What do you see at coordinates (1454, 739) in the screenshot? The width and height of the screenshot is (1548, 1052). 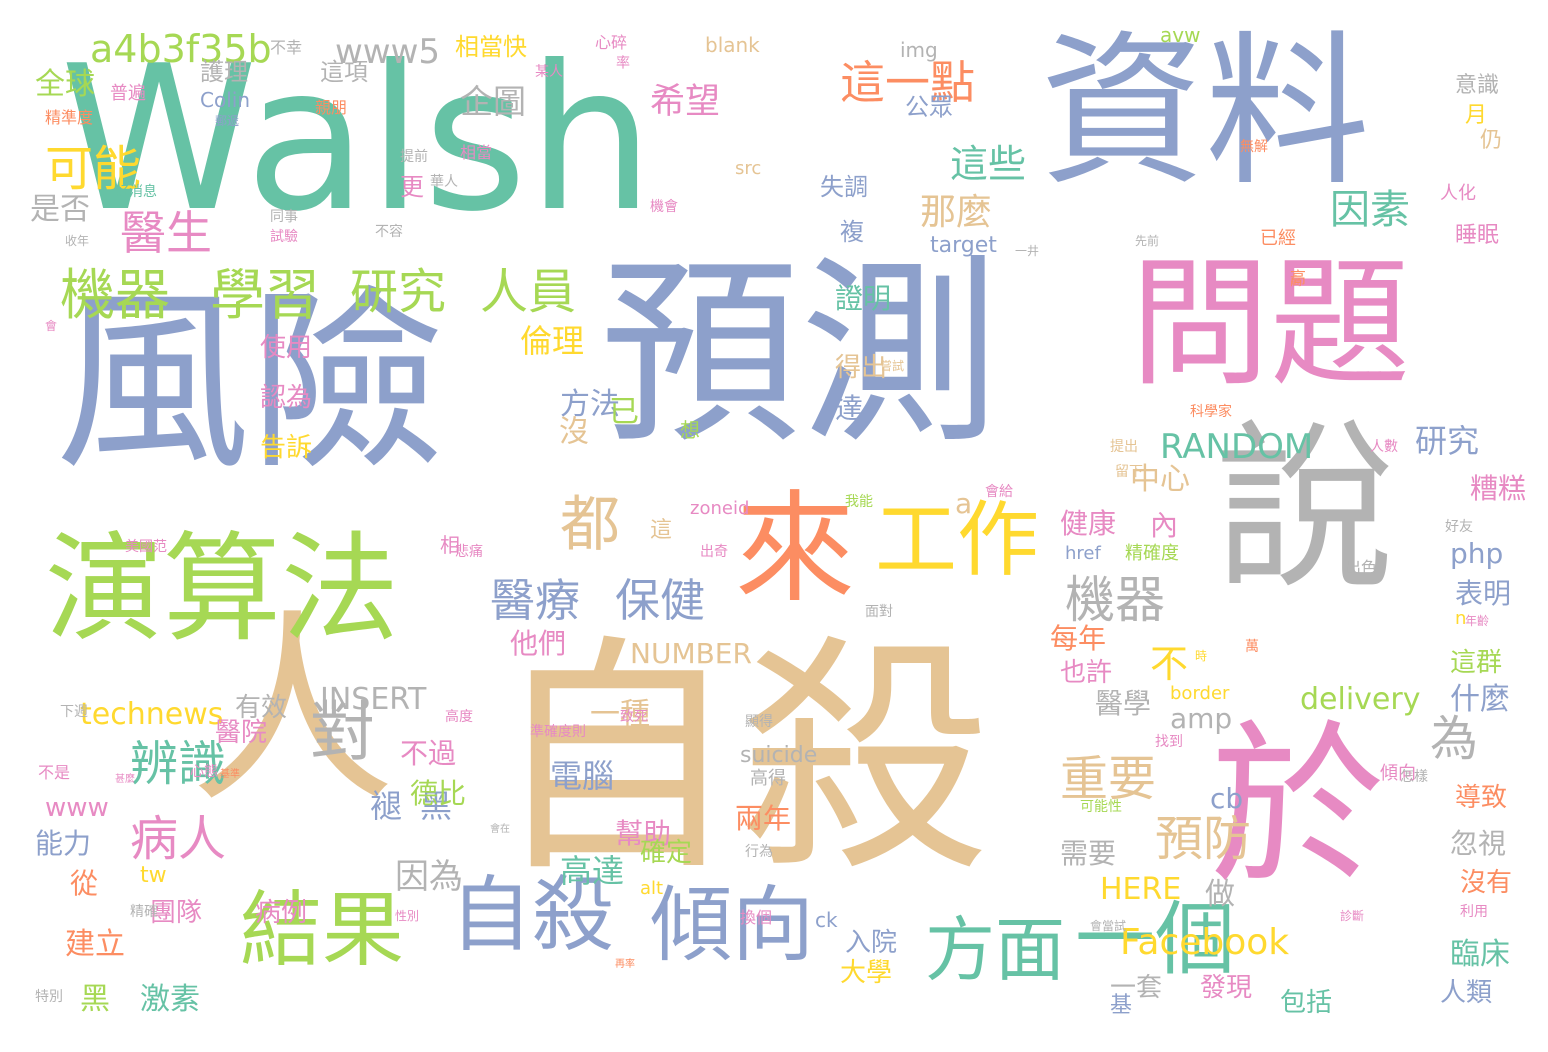 I see `cloud-word: 為` at bounding box center [1454, 739].